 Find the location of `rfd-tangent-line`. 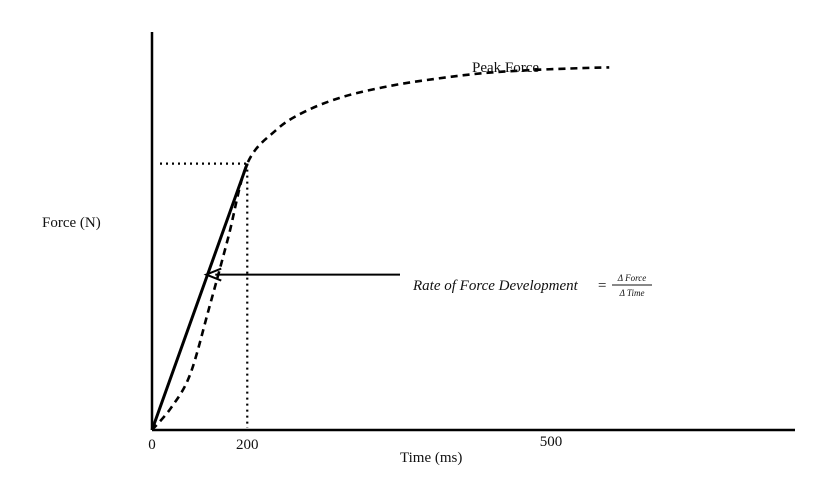

rfd-tangent-line is located at coordinates (199, 297).